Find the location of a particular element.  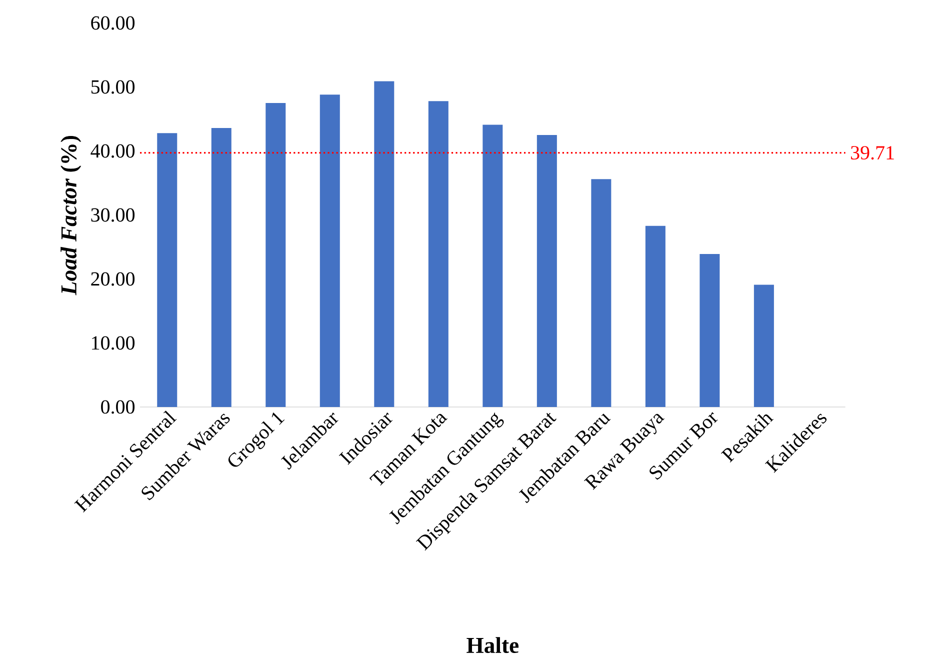

ref-line-label: 39.71 is located at coordinates (872, 153).